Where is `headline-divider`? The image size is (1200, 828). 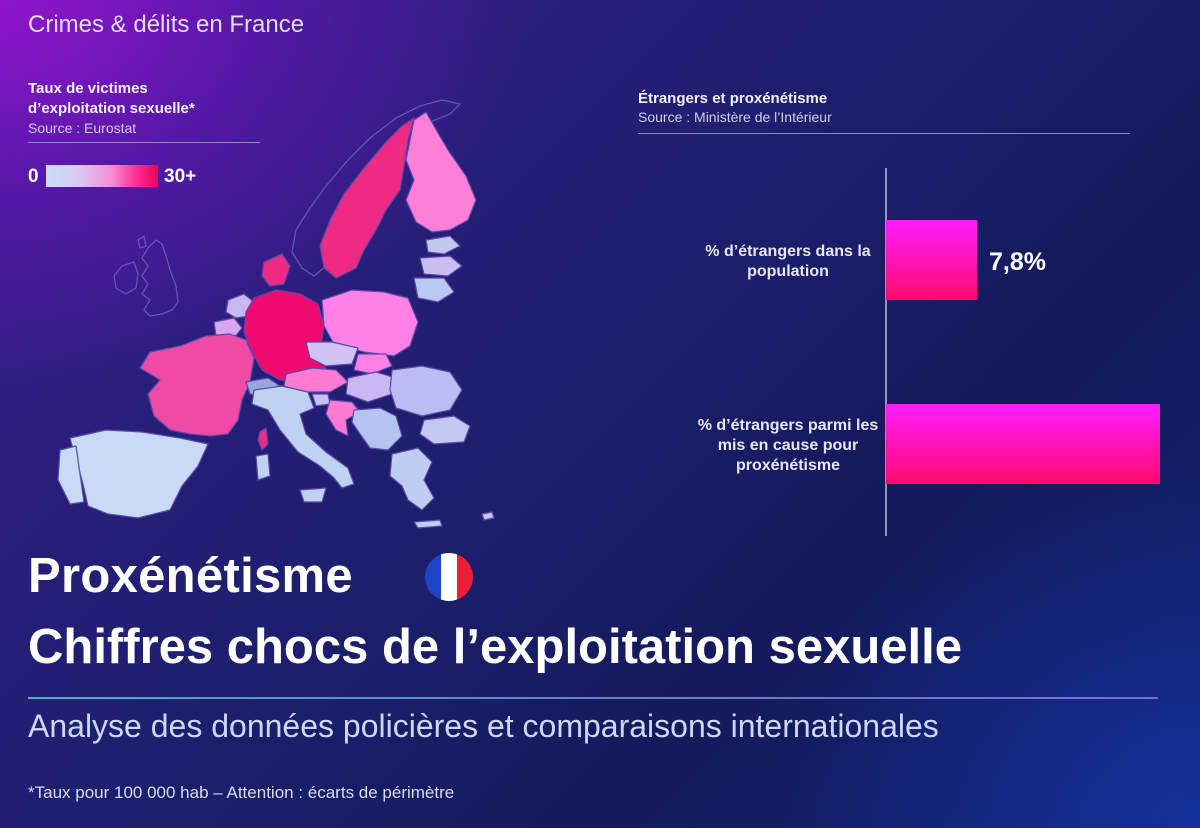
headline-divider is located at coordinates (593, 698).